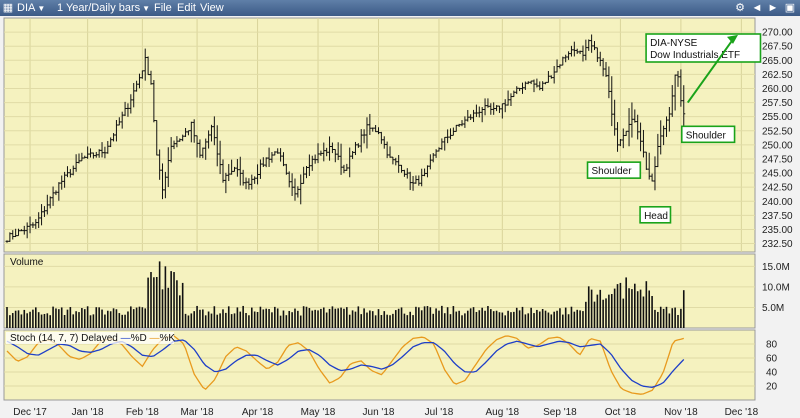  What do you see at coordinates (168, 338) in the screenshot?
I see `stoch-k-label: %K` at bounding box center [168, 338].